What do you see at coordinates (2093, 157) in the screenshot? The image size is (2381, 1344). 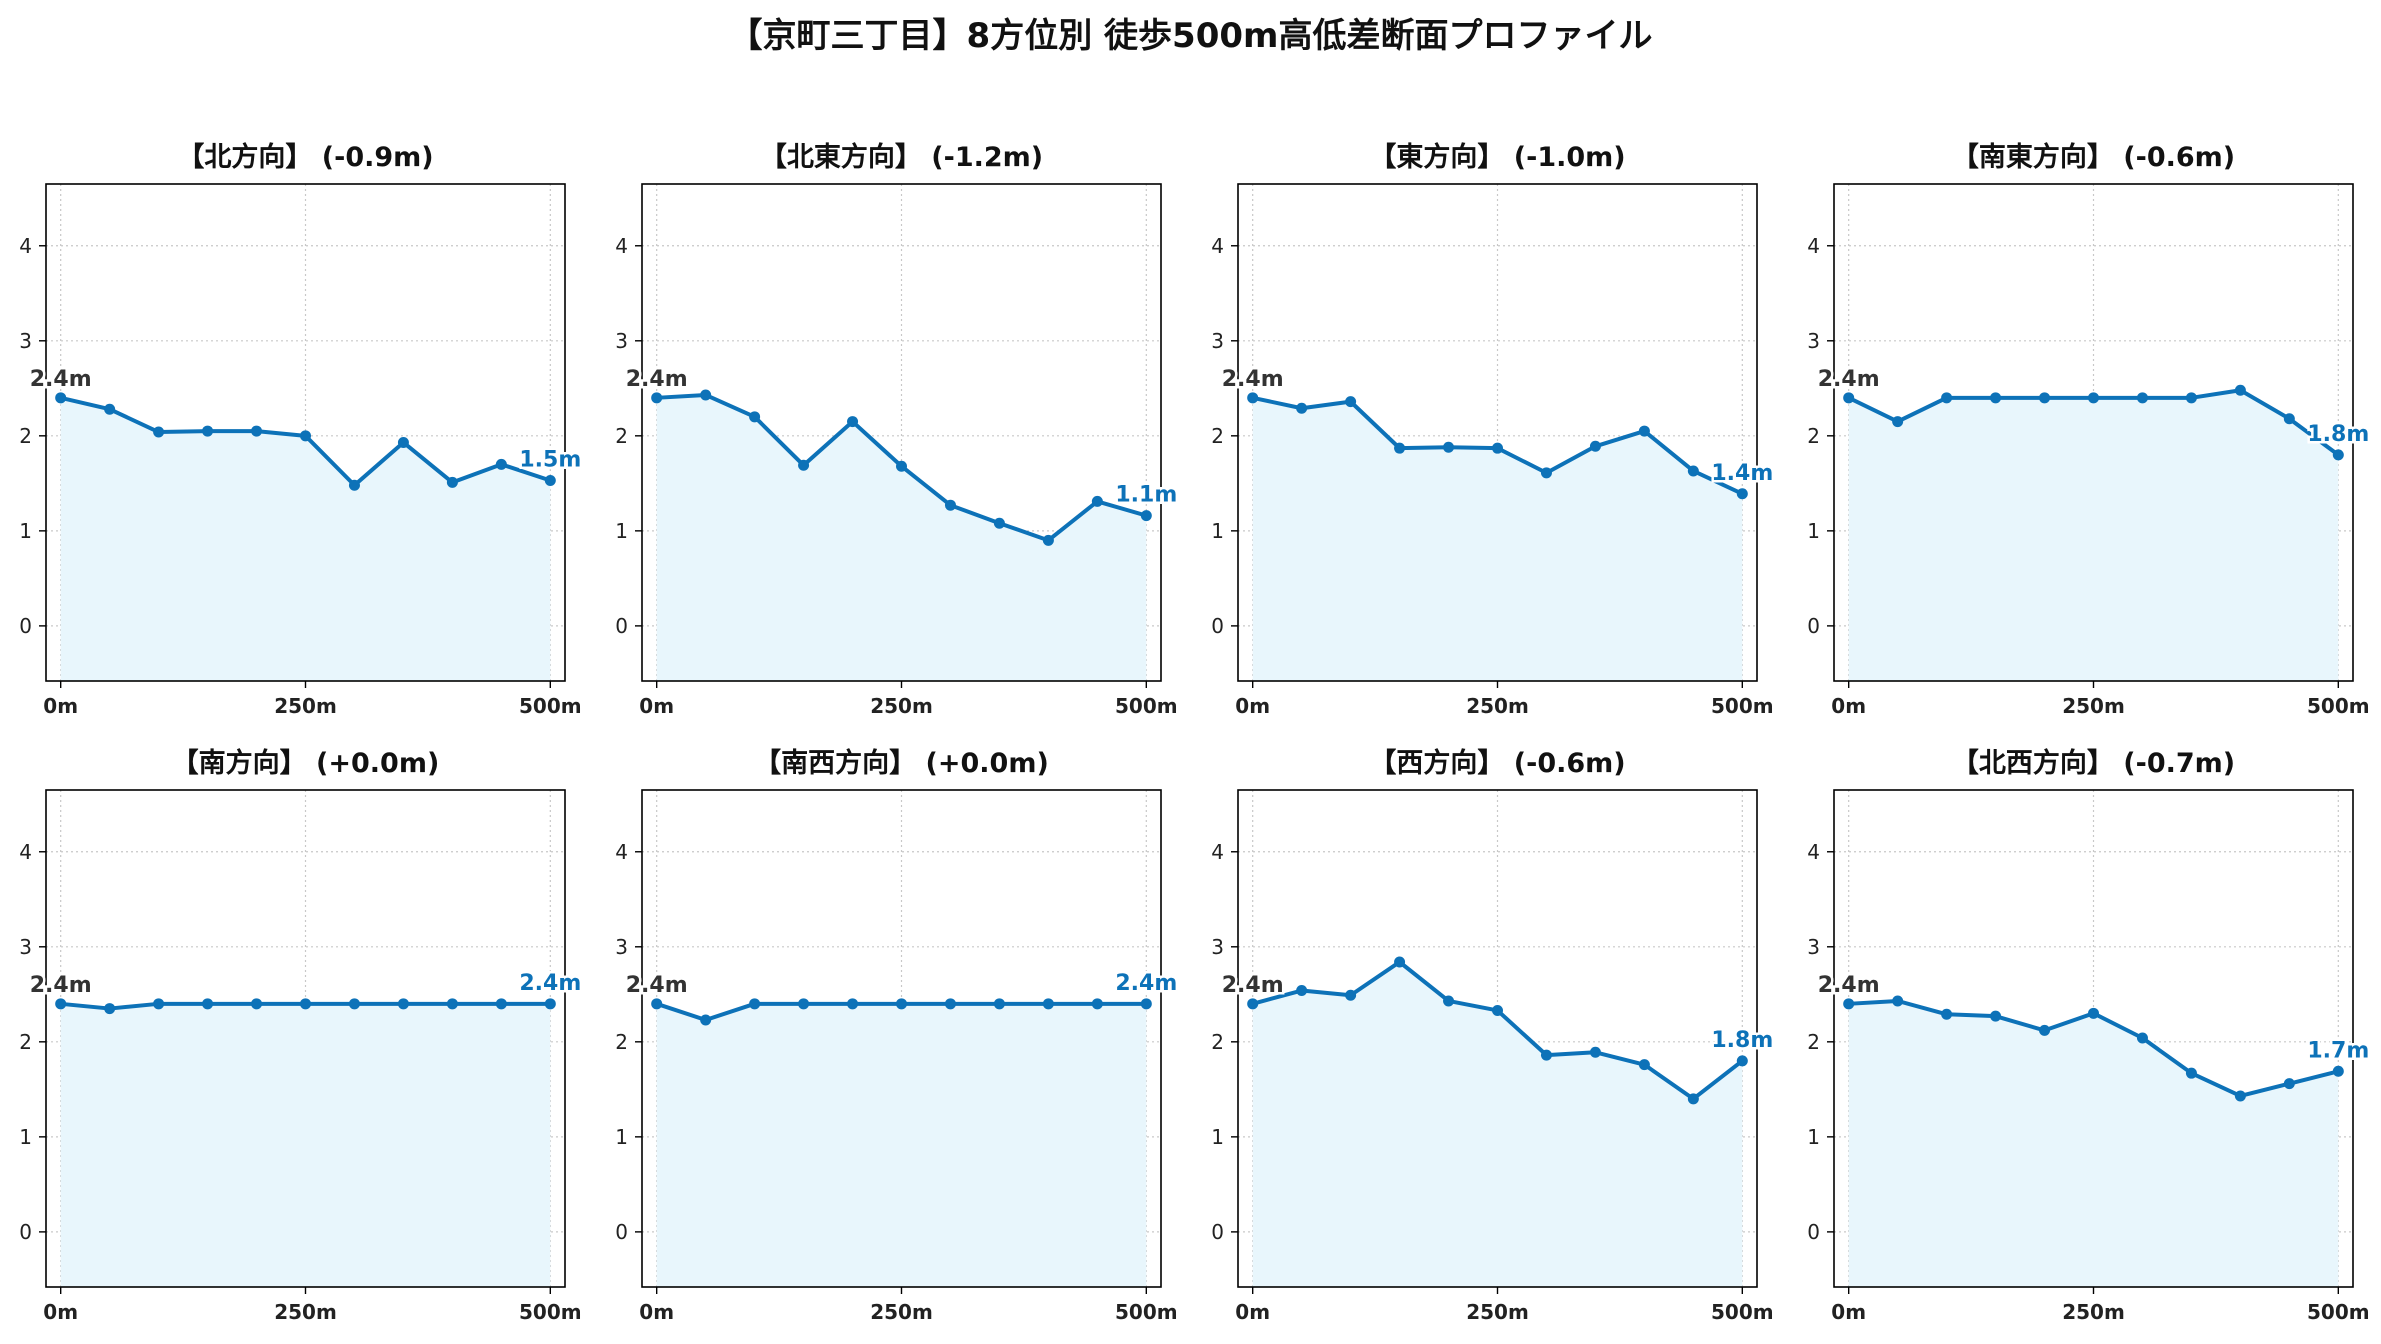 I see `chart-title: 【南東方向】 (-0.6m)` at bounding box center [2093, 157].